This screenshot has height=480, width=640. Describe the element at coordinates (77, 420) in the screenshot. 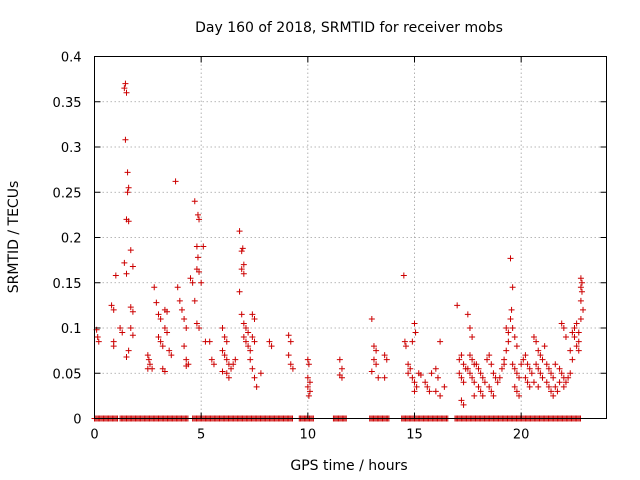

I see `y-tick-label: 0` at that location.